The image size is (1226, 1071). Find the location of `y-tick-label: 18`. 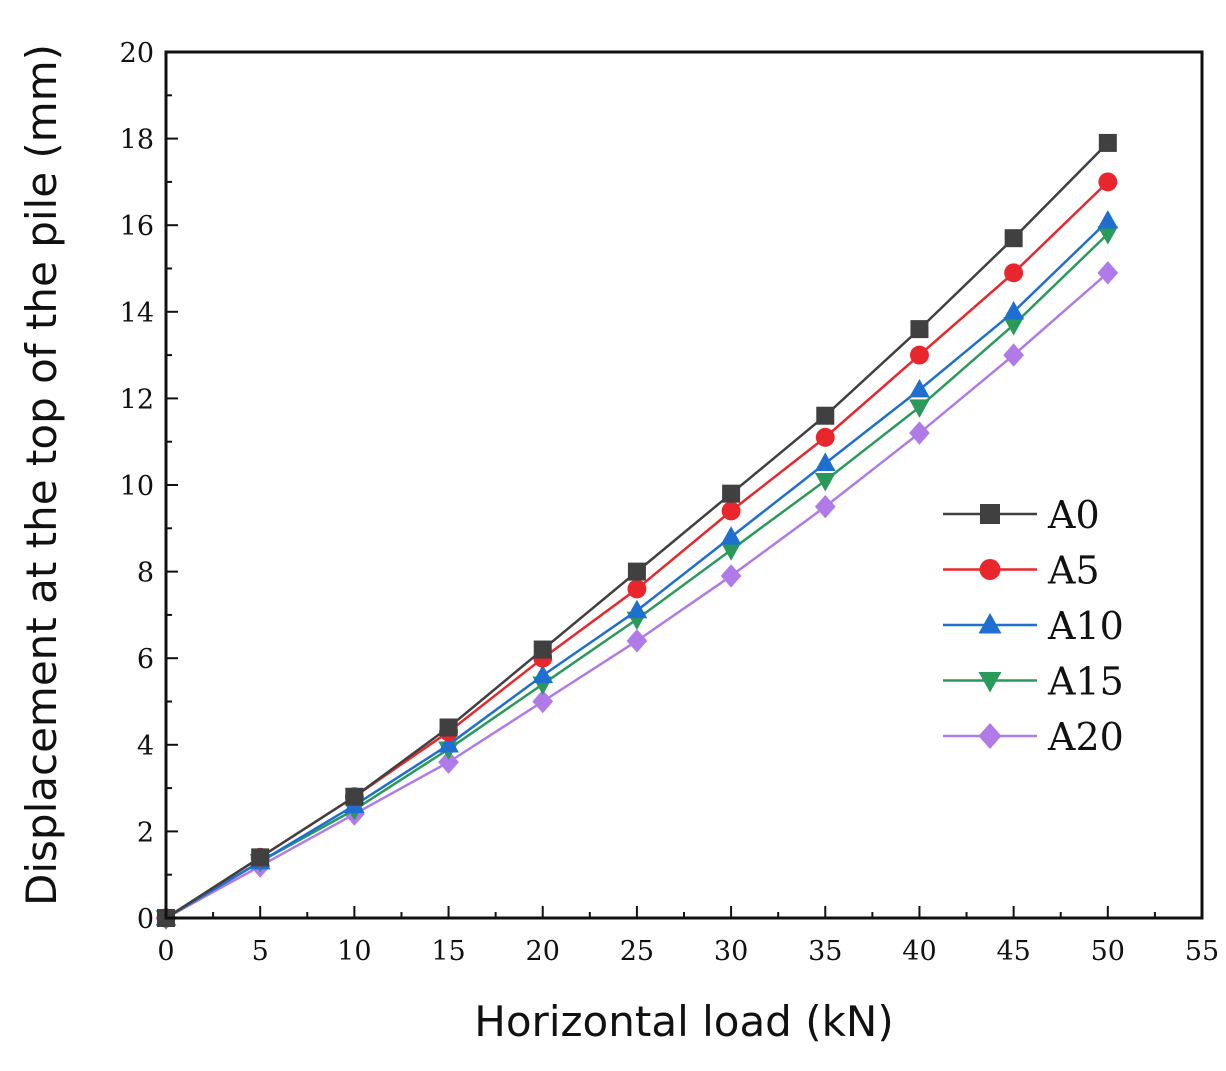

y-tick-label: 18 is located at coordinates (137, 140).